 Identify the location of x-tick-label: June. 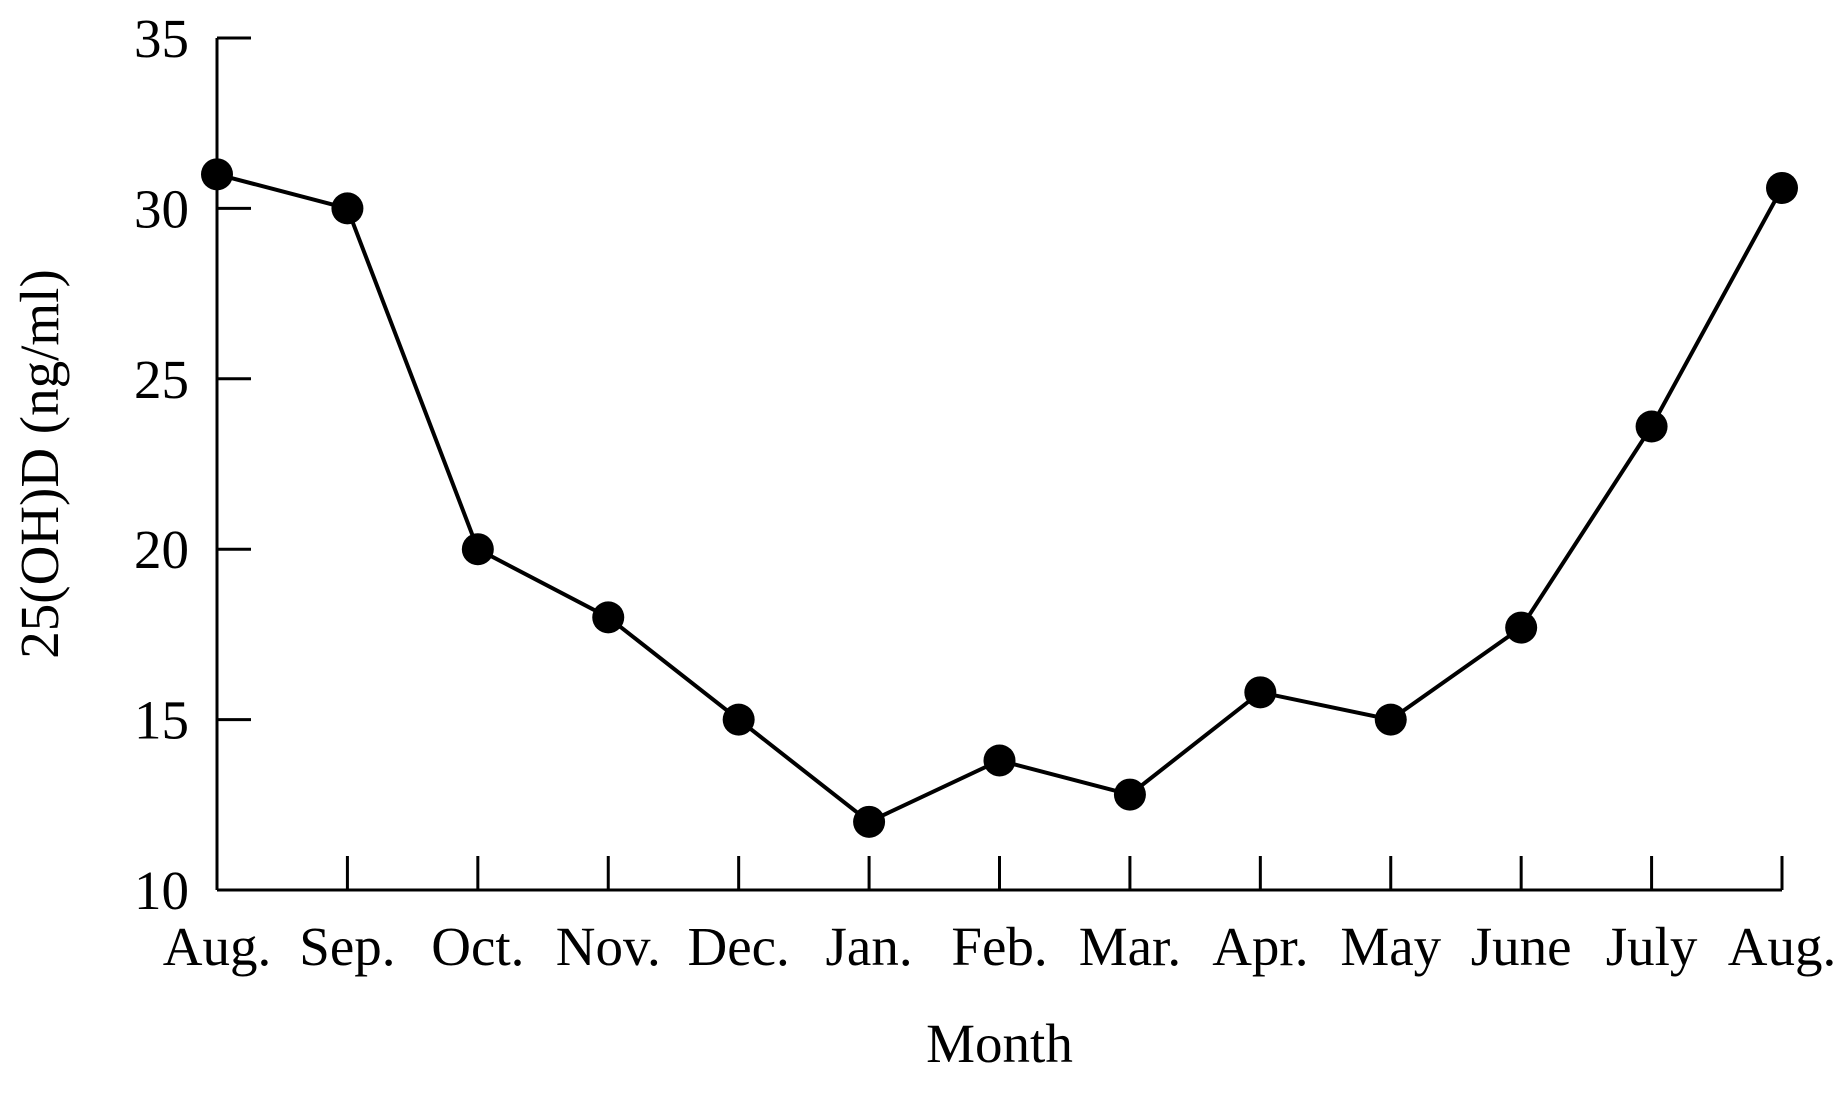
(1521, 946).